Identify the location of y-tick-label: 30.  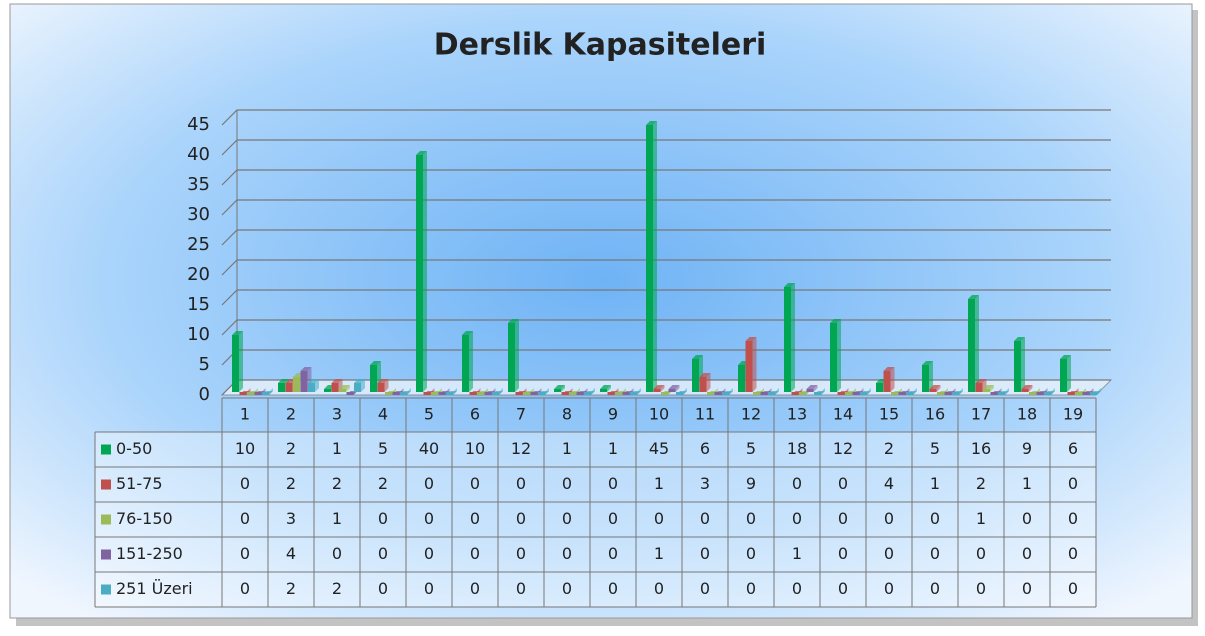
(198, 214).